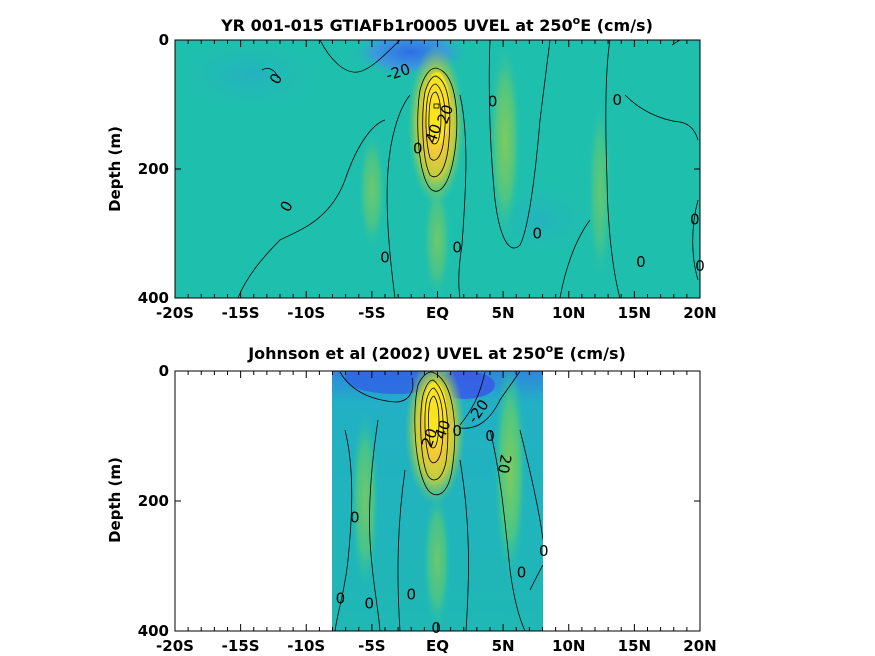  I want to click on panel-2-field, so click(437, 501).